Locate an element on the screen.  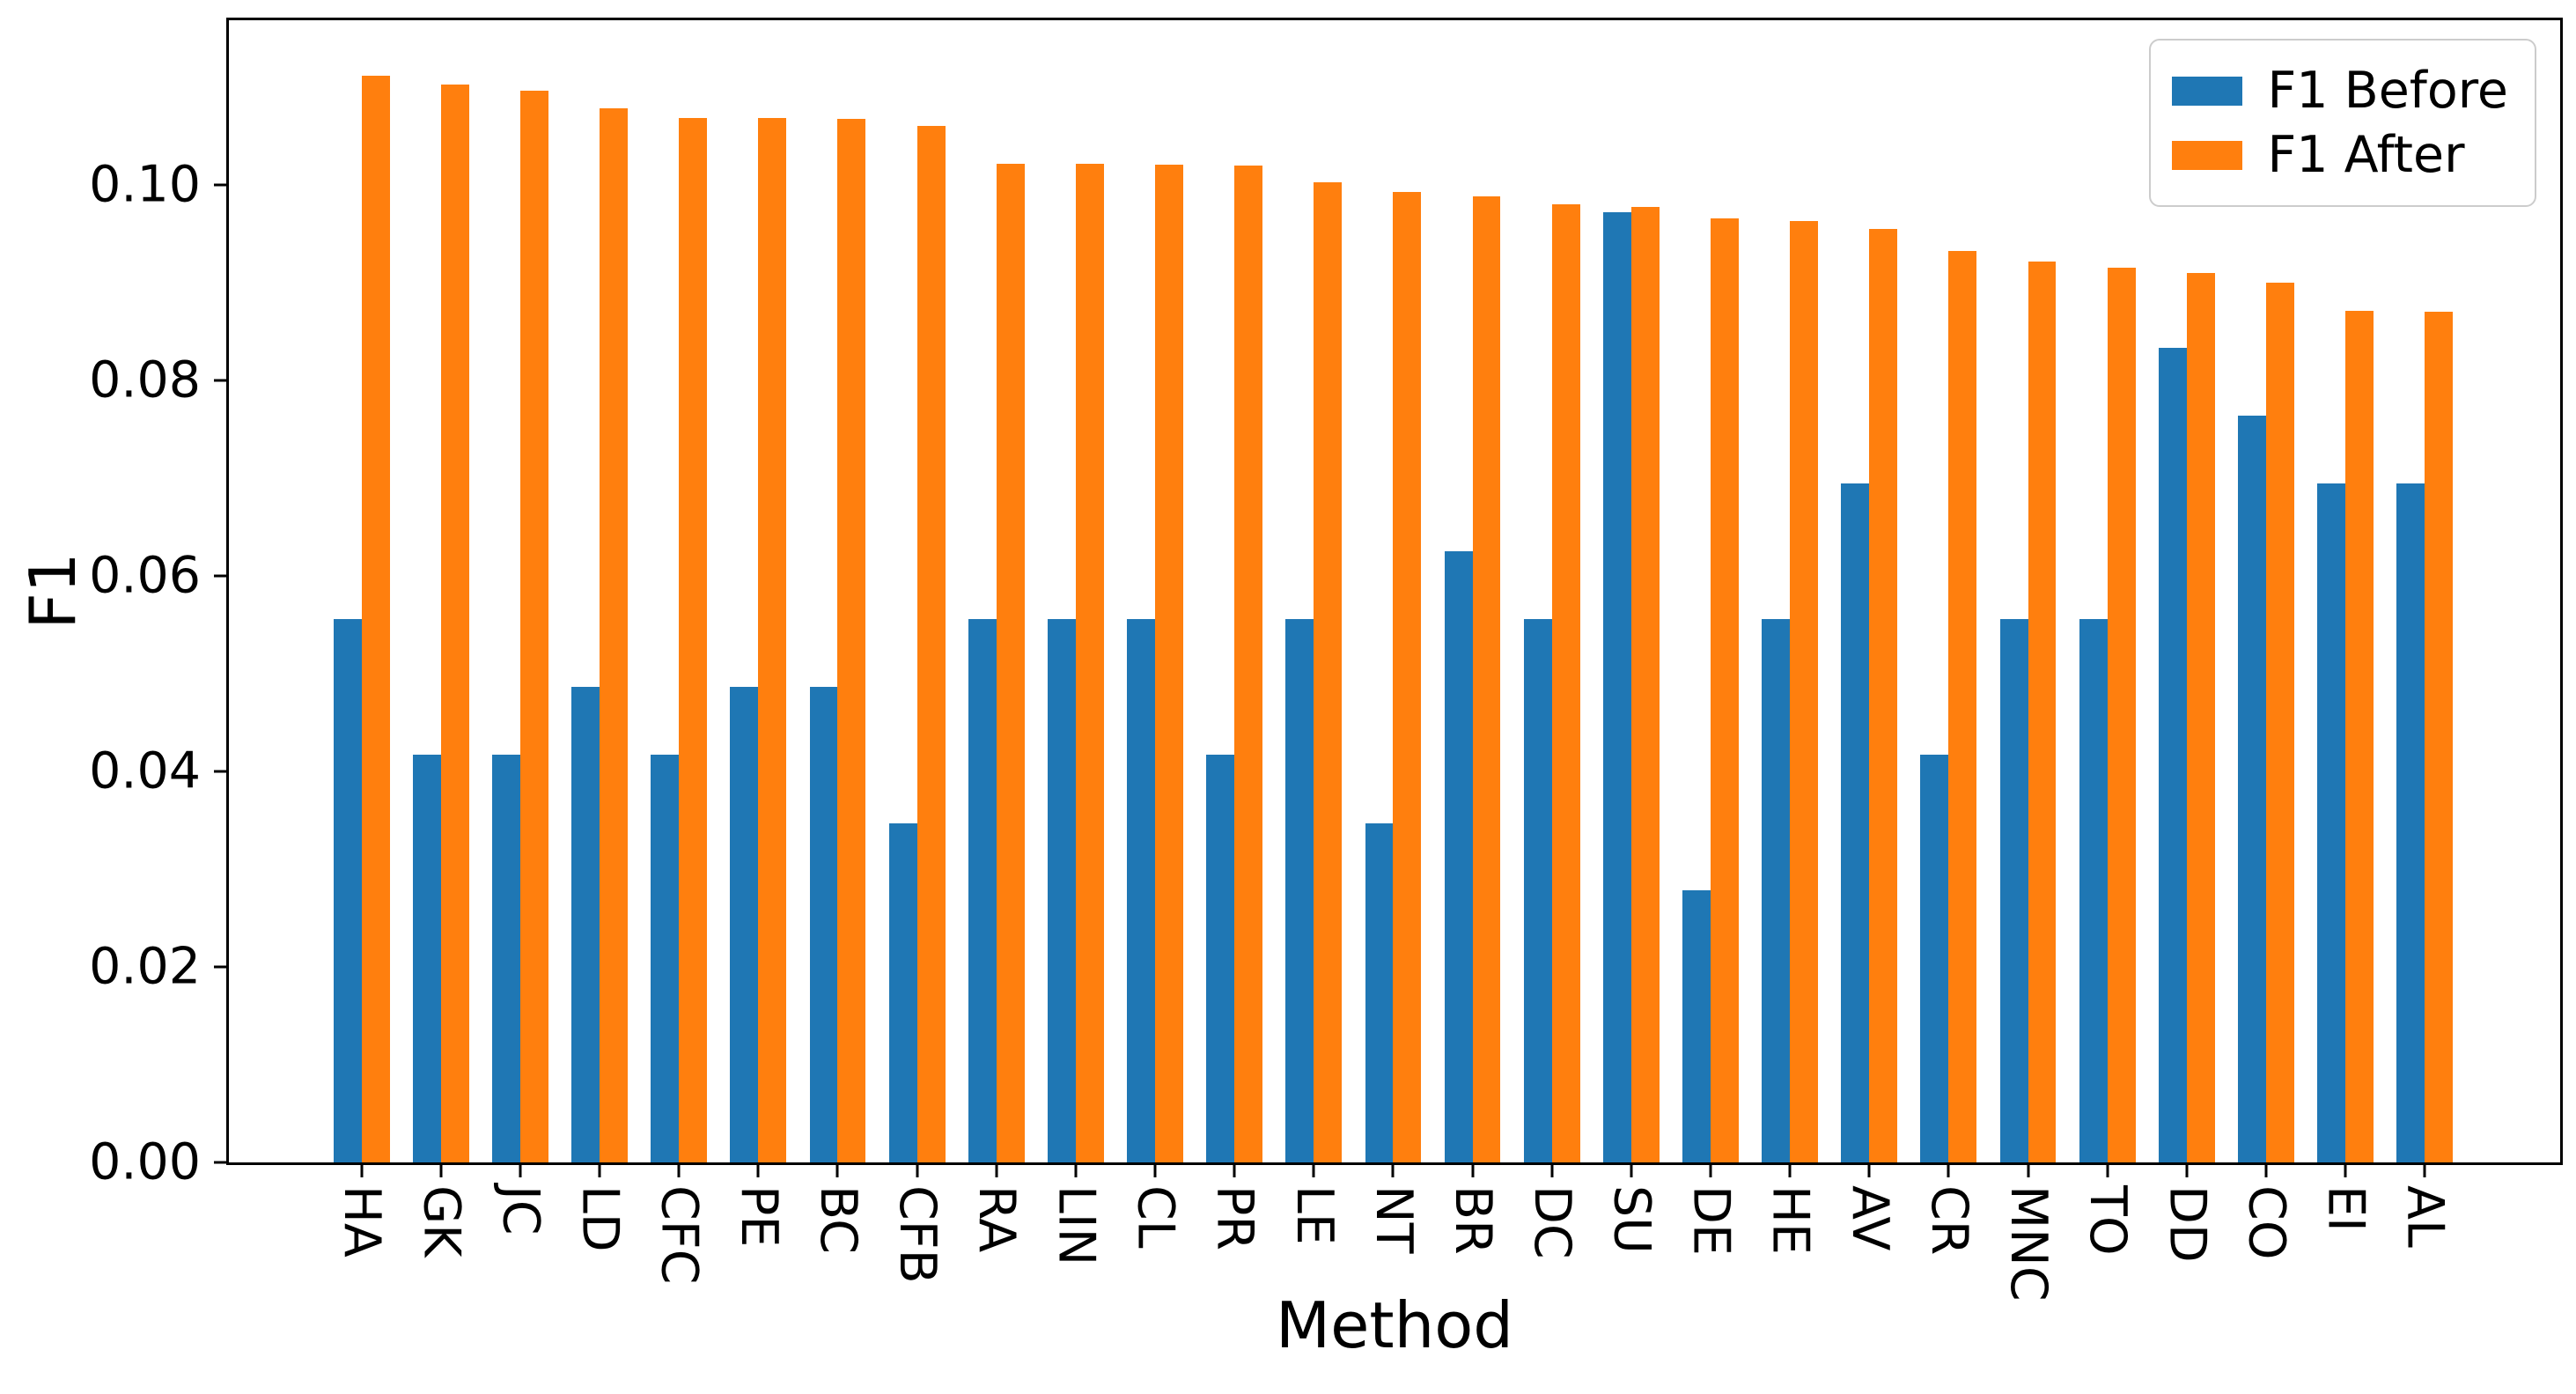
x-tick-label-le: LE is located at coordinates (1313, 1215).